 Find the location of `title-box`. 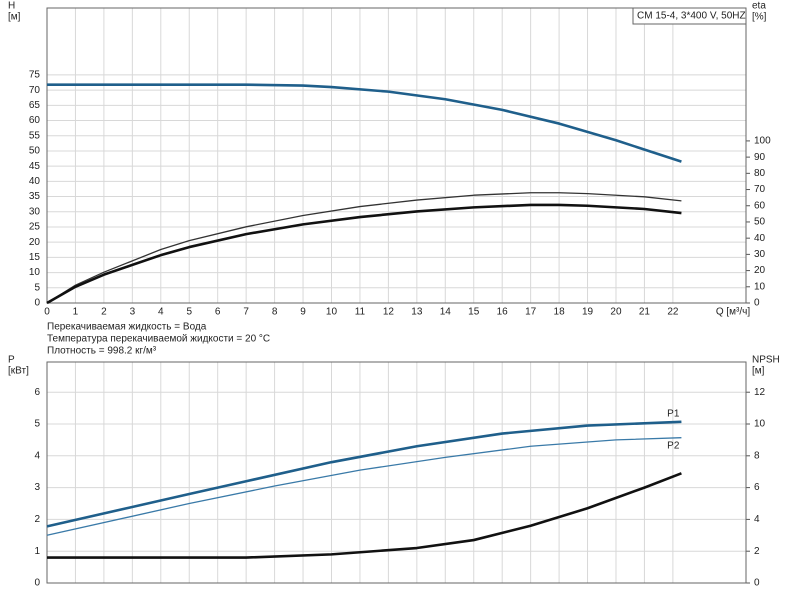

title-box is located at coordinates (689, 16).